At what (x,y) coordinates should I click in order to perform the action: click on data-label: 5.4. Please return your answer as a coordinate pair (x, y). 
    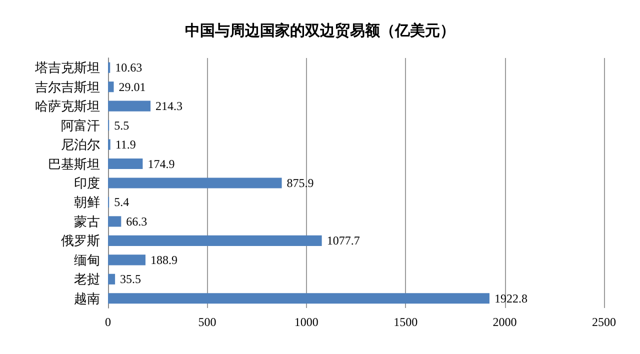
    Looking at the image, I should click on (122, 202).